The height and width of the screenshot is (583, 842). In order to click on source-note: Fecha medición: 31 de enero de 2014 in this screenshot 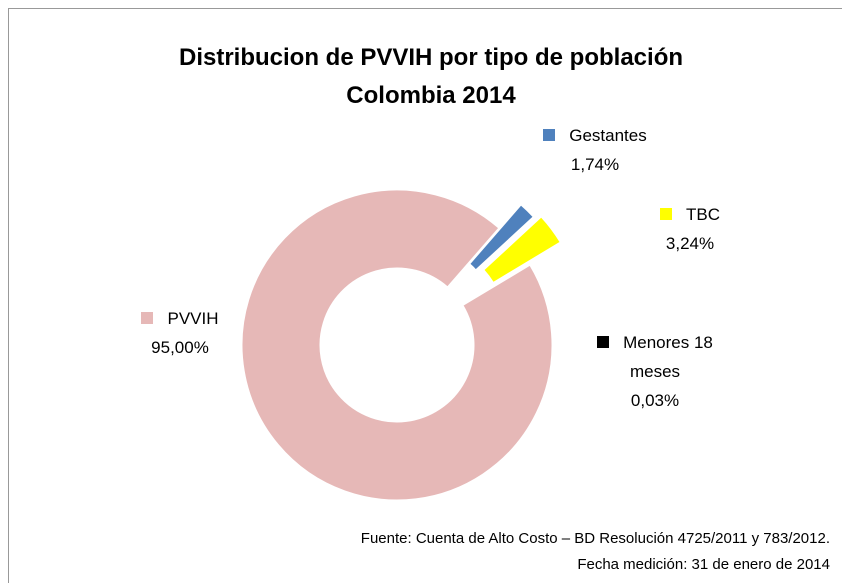, I will do `click(703, 564)`.